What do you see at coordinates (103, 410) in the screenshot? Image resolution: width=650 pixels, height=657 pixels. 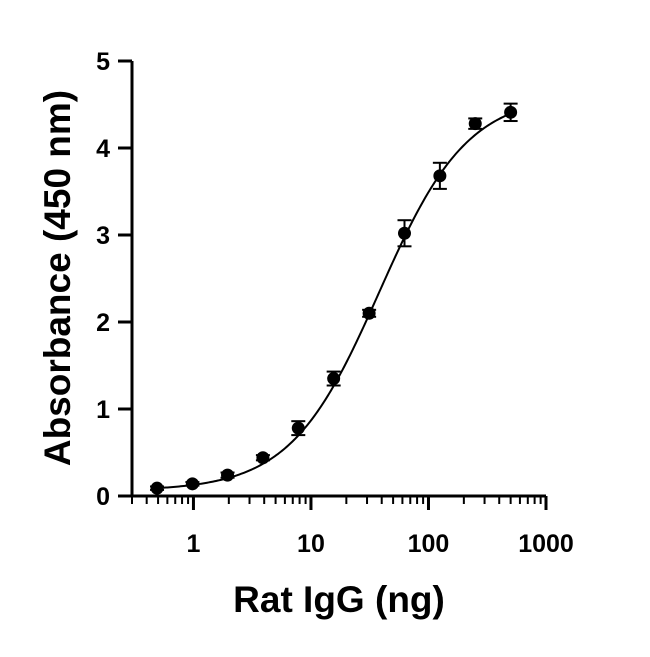 I see `y-tick-label: 1` at bounding box center [103, 410].